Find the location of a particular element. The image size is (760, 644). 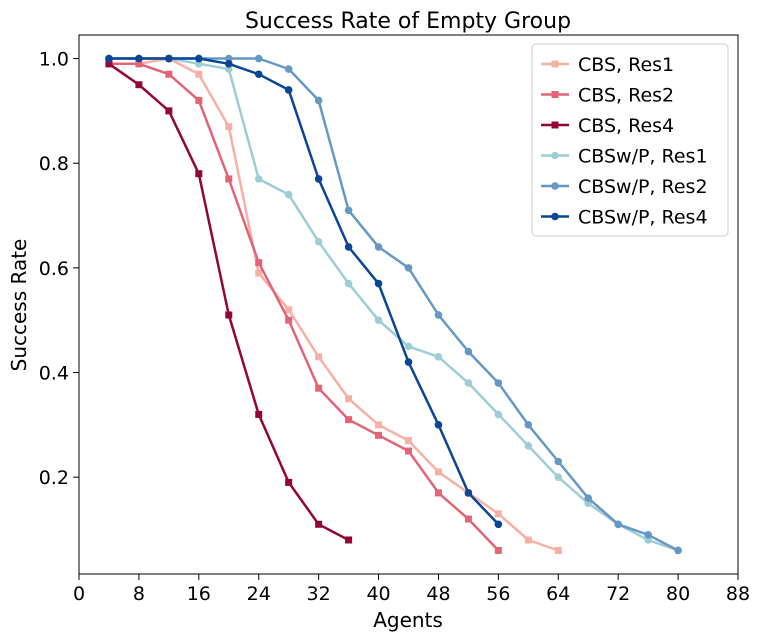

y-axis-ticks: 0.2 0.4 0.6 0.8 1.0 is located at coordinates (59, 269).